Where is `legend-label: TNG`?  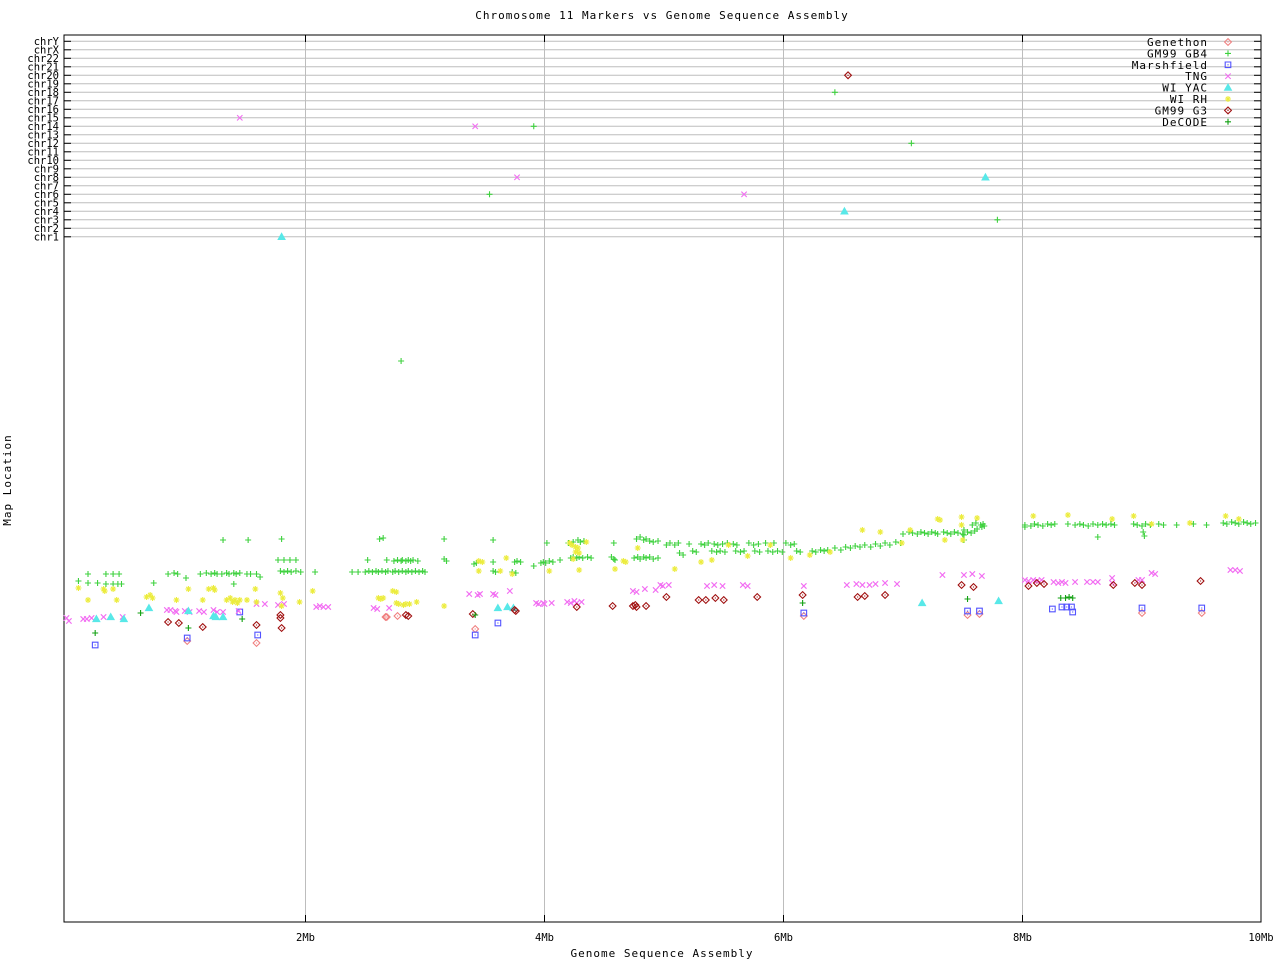 legend-label: TNG is located at coordinates (1196, 76).